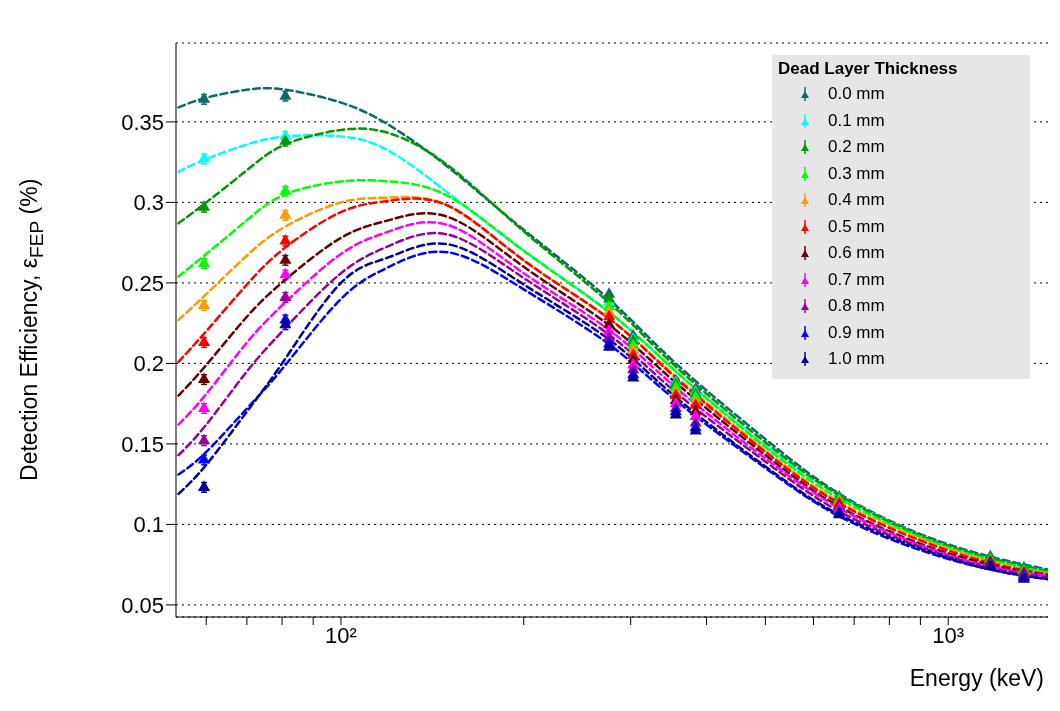 This screenshot has height=711, width=1060. What do you see at coordinates (856, 279) in the screenshot?
I see `legend-label: 0.7 mm` at bounding box center [856, 279].